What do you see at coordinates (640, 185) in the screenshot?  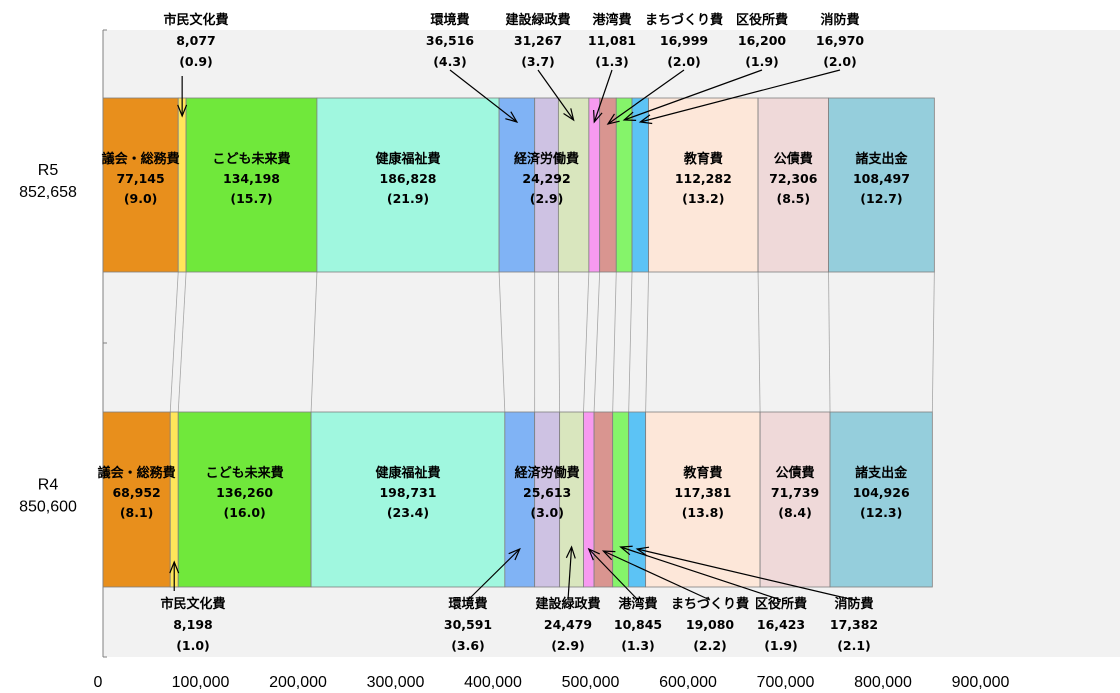 I see `bar-segment-shobo-r5` at bounding box center [640, 185].